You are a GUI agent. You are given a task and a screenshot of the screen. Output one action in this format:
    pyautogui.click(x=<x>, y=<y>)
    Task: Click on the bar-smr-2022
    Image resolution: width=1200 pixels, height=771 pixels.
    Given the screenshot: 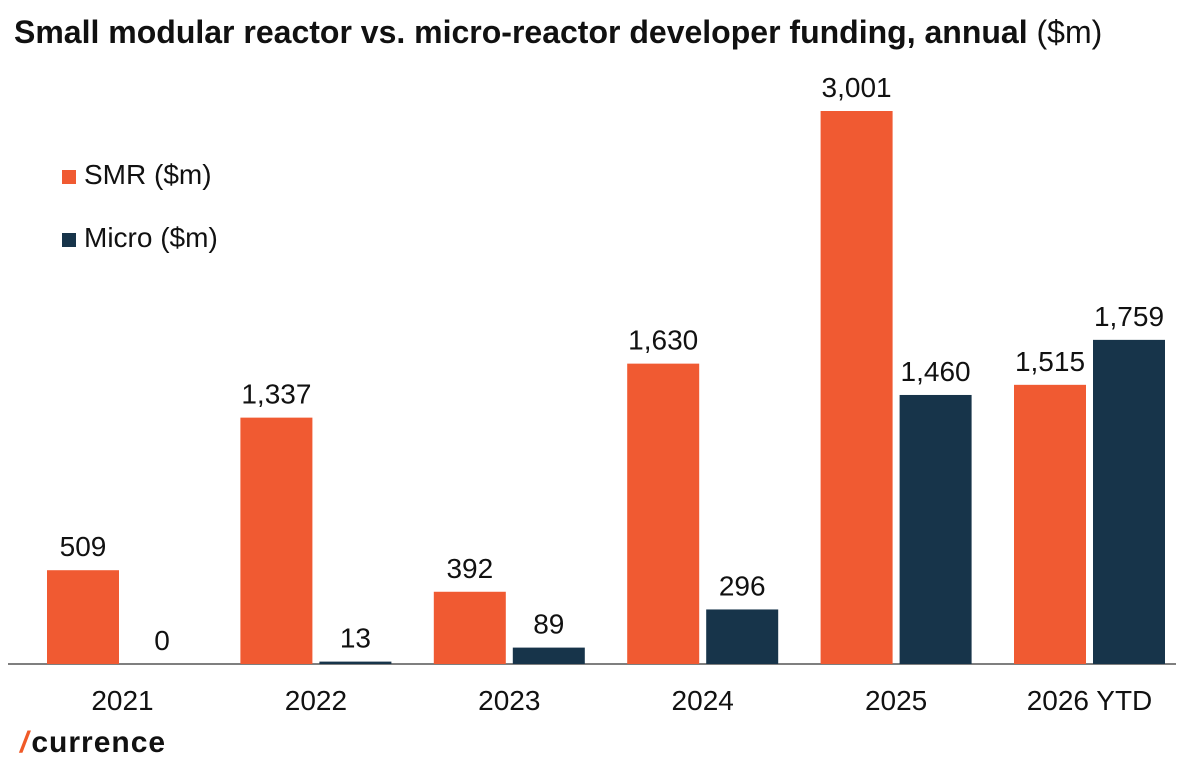 What is the action you would take?
    pyautogui.click(x=276, y=540)
    